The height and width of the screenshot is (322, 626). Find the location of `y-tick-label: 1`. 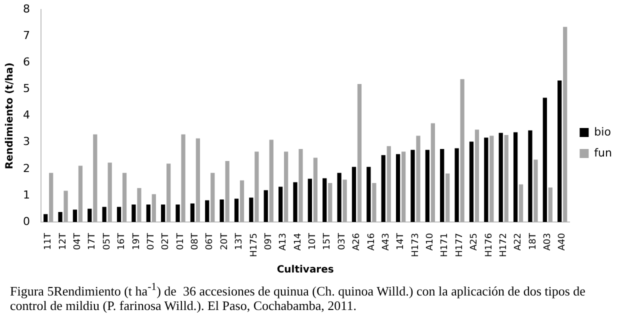

y-tick-label: 1 is located at coordinates (26, 195).